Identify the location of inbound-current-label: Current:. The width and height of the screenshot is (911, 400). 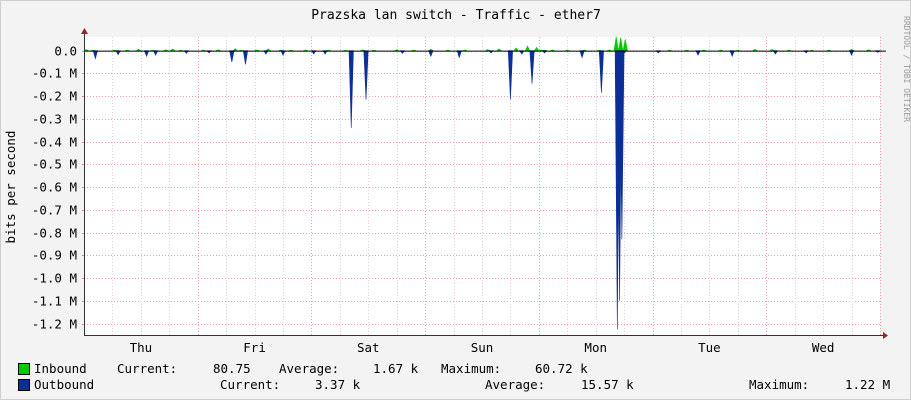
(147, 368).